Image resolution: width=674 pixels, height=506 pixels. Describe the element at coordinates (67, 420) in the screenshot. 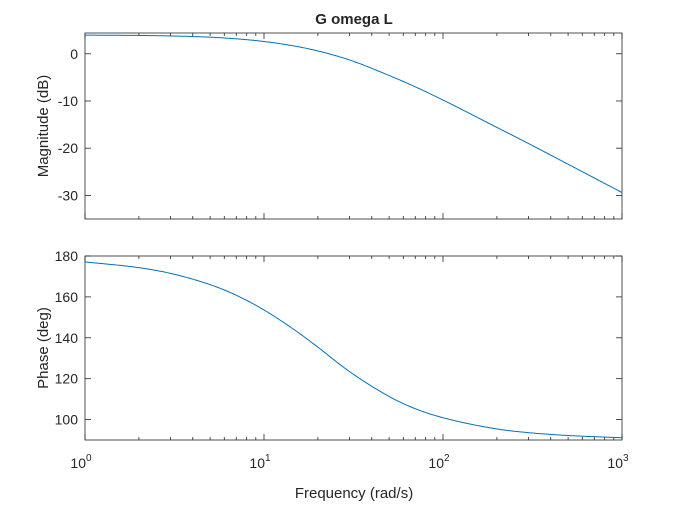

I see `ytick-label: 100` at that location.